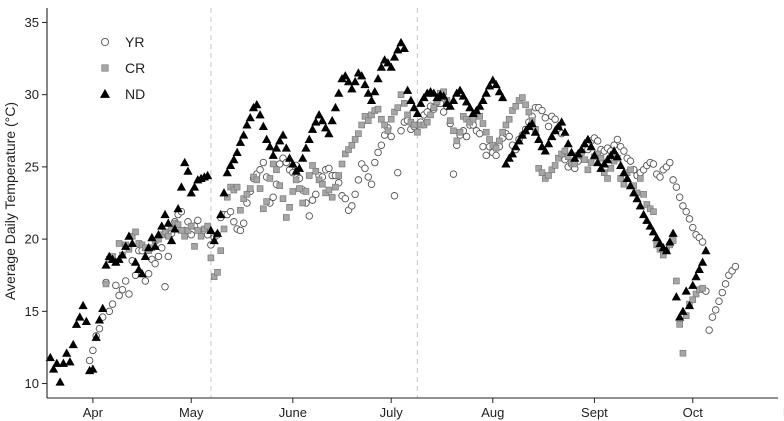  I want to click on legend-label-yr: YR, so click(134, 42).